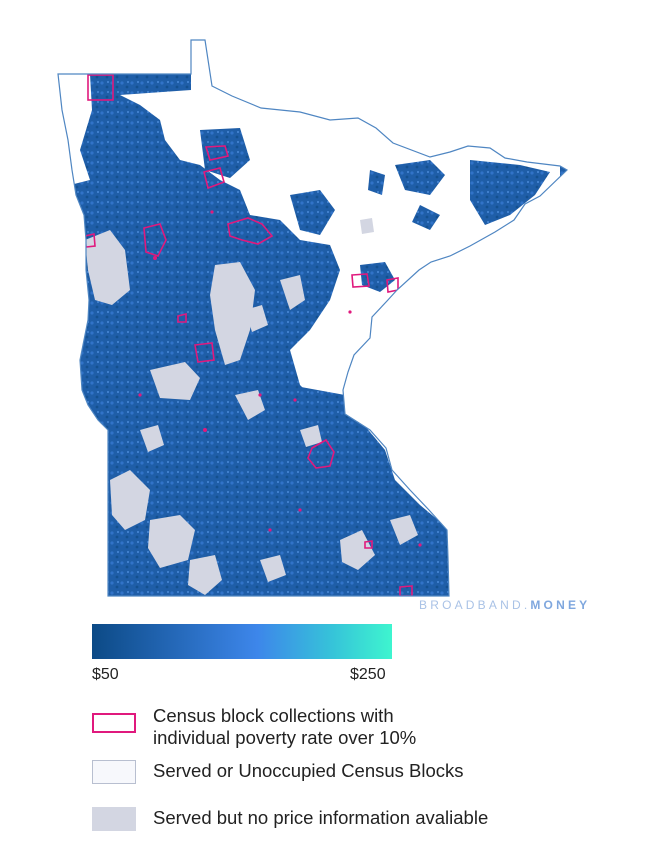 The width and height of the screenshot is (649, 852). Describe the element at coordinates (105, 674) in the screenshot. I see `gradient-min-label: $50` at that location.